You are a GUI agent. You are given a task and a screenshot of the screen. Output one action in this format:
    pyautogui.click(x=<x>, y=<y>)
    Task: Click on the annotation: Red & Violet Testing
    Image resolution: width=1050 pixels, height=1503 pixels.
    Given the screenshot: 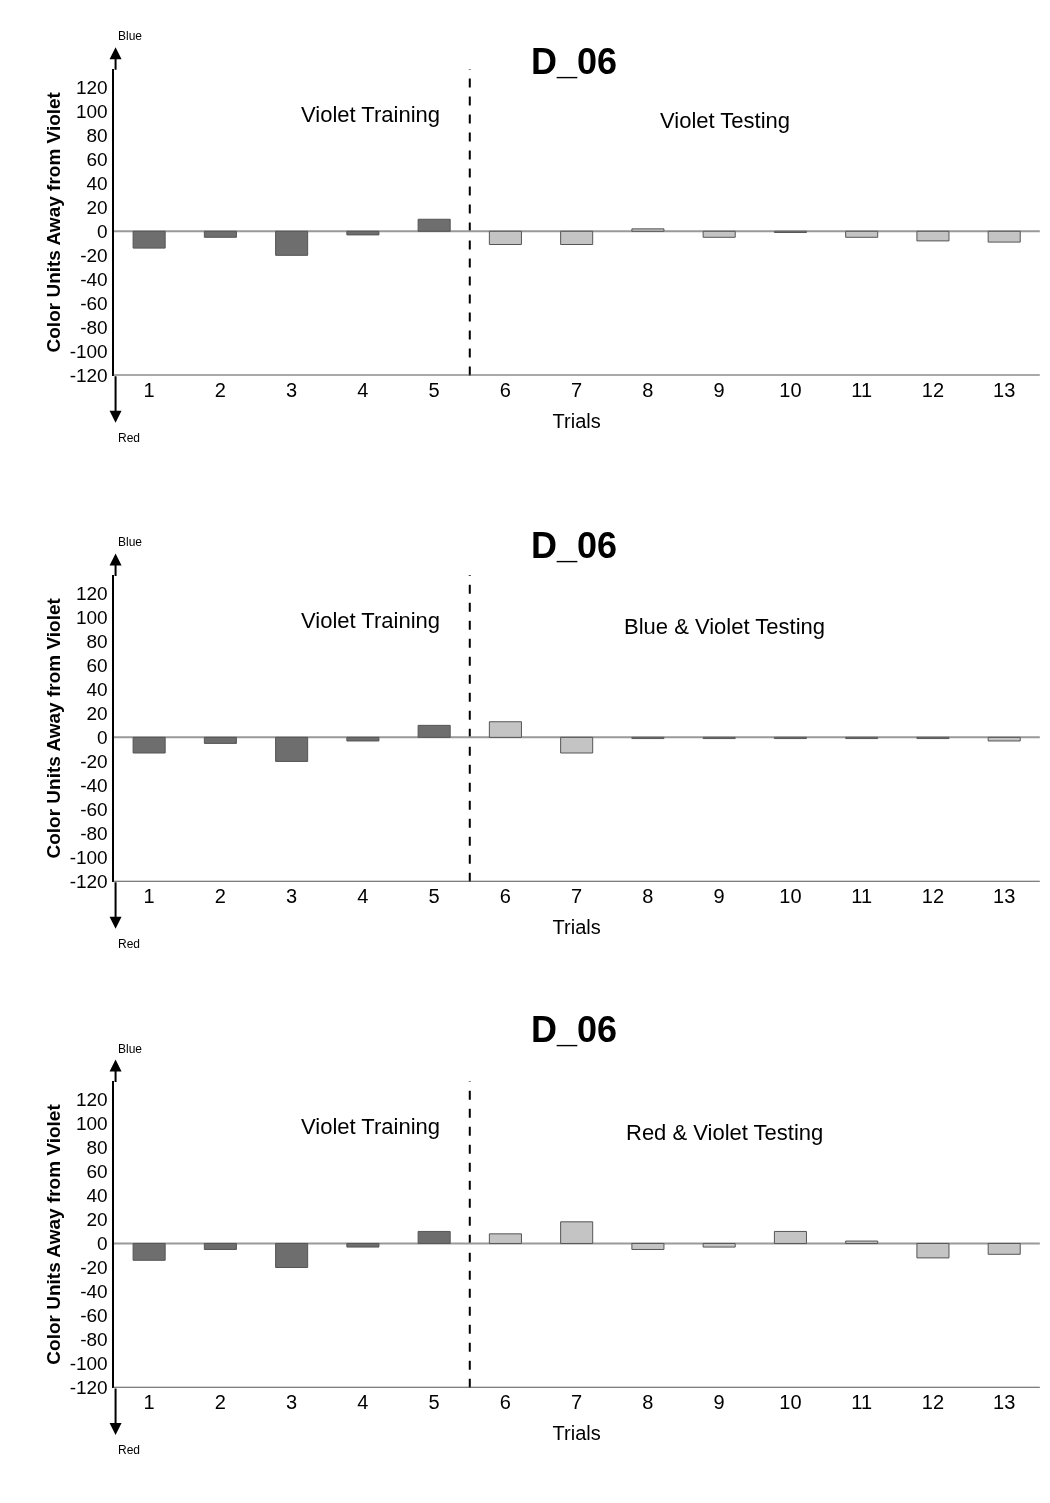 What is the action you would take?
    pyautogui.click(x=725, y=1132)
    